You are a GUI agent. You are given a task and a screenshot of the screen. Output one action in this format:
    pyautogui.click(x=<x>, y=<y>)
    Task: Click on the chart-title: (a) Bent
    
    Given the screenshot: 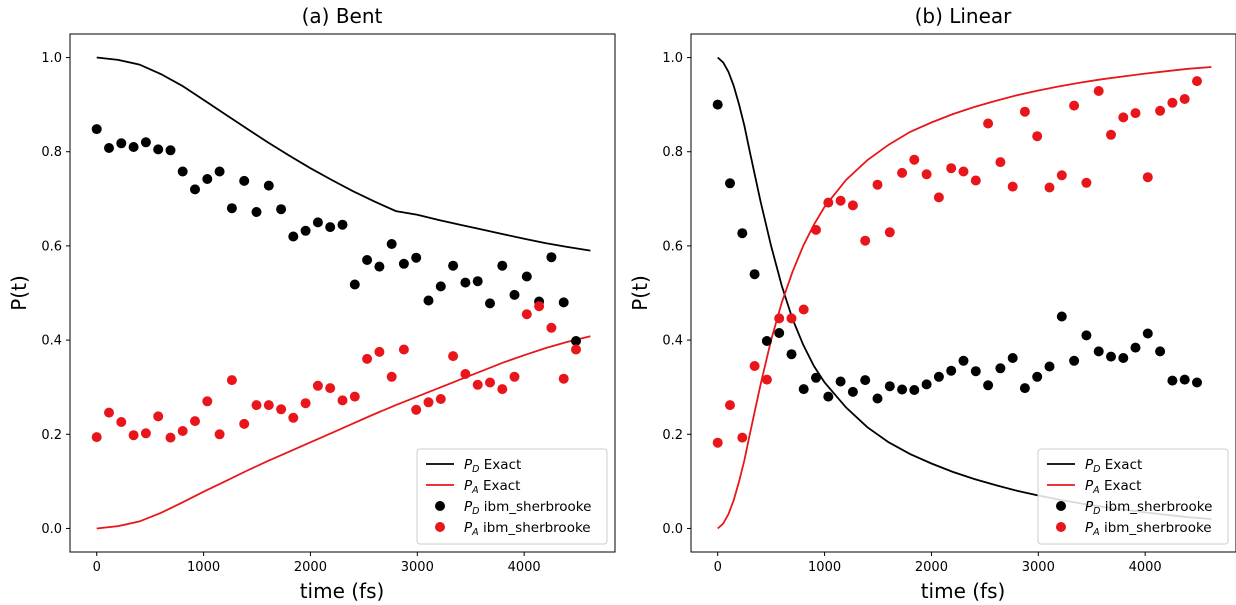 What is the action you would take?
    pyautogui.click(x=342, y=16)
    